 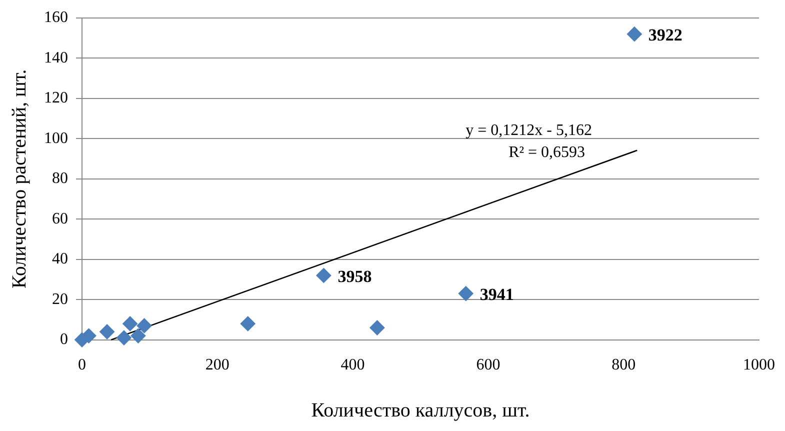 I want to click on annotation: y = 0,1212x - 5,162, so click(x=529, y=130).